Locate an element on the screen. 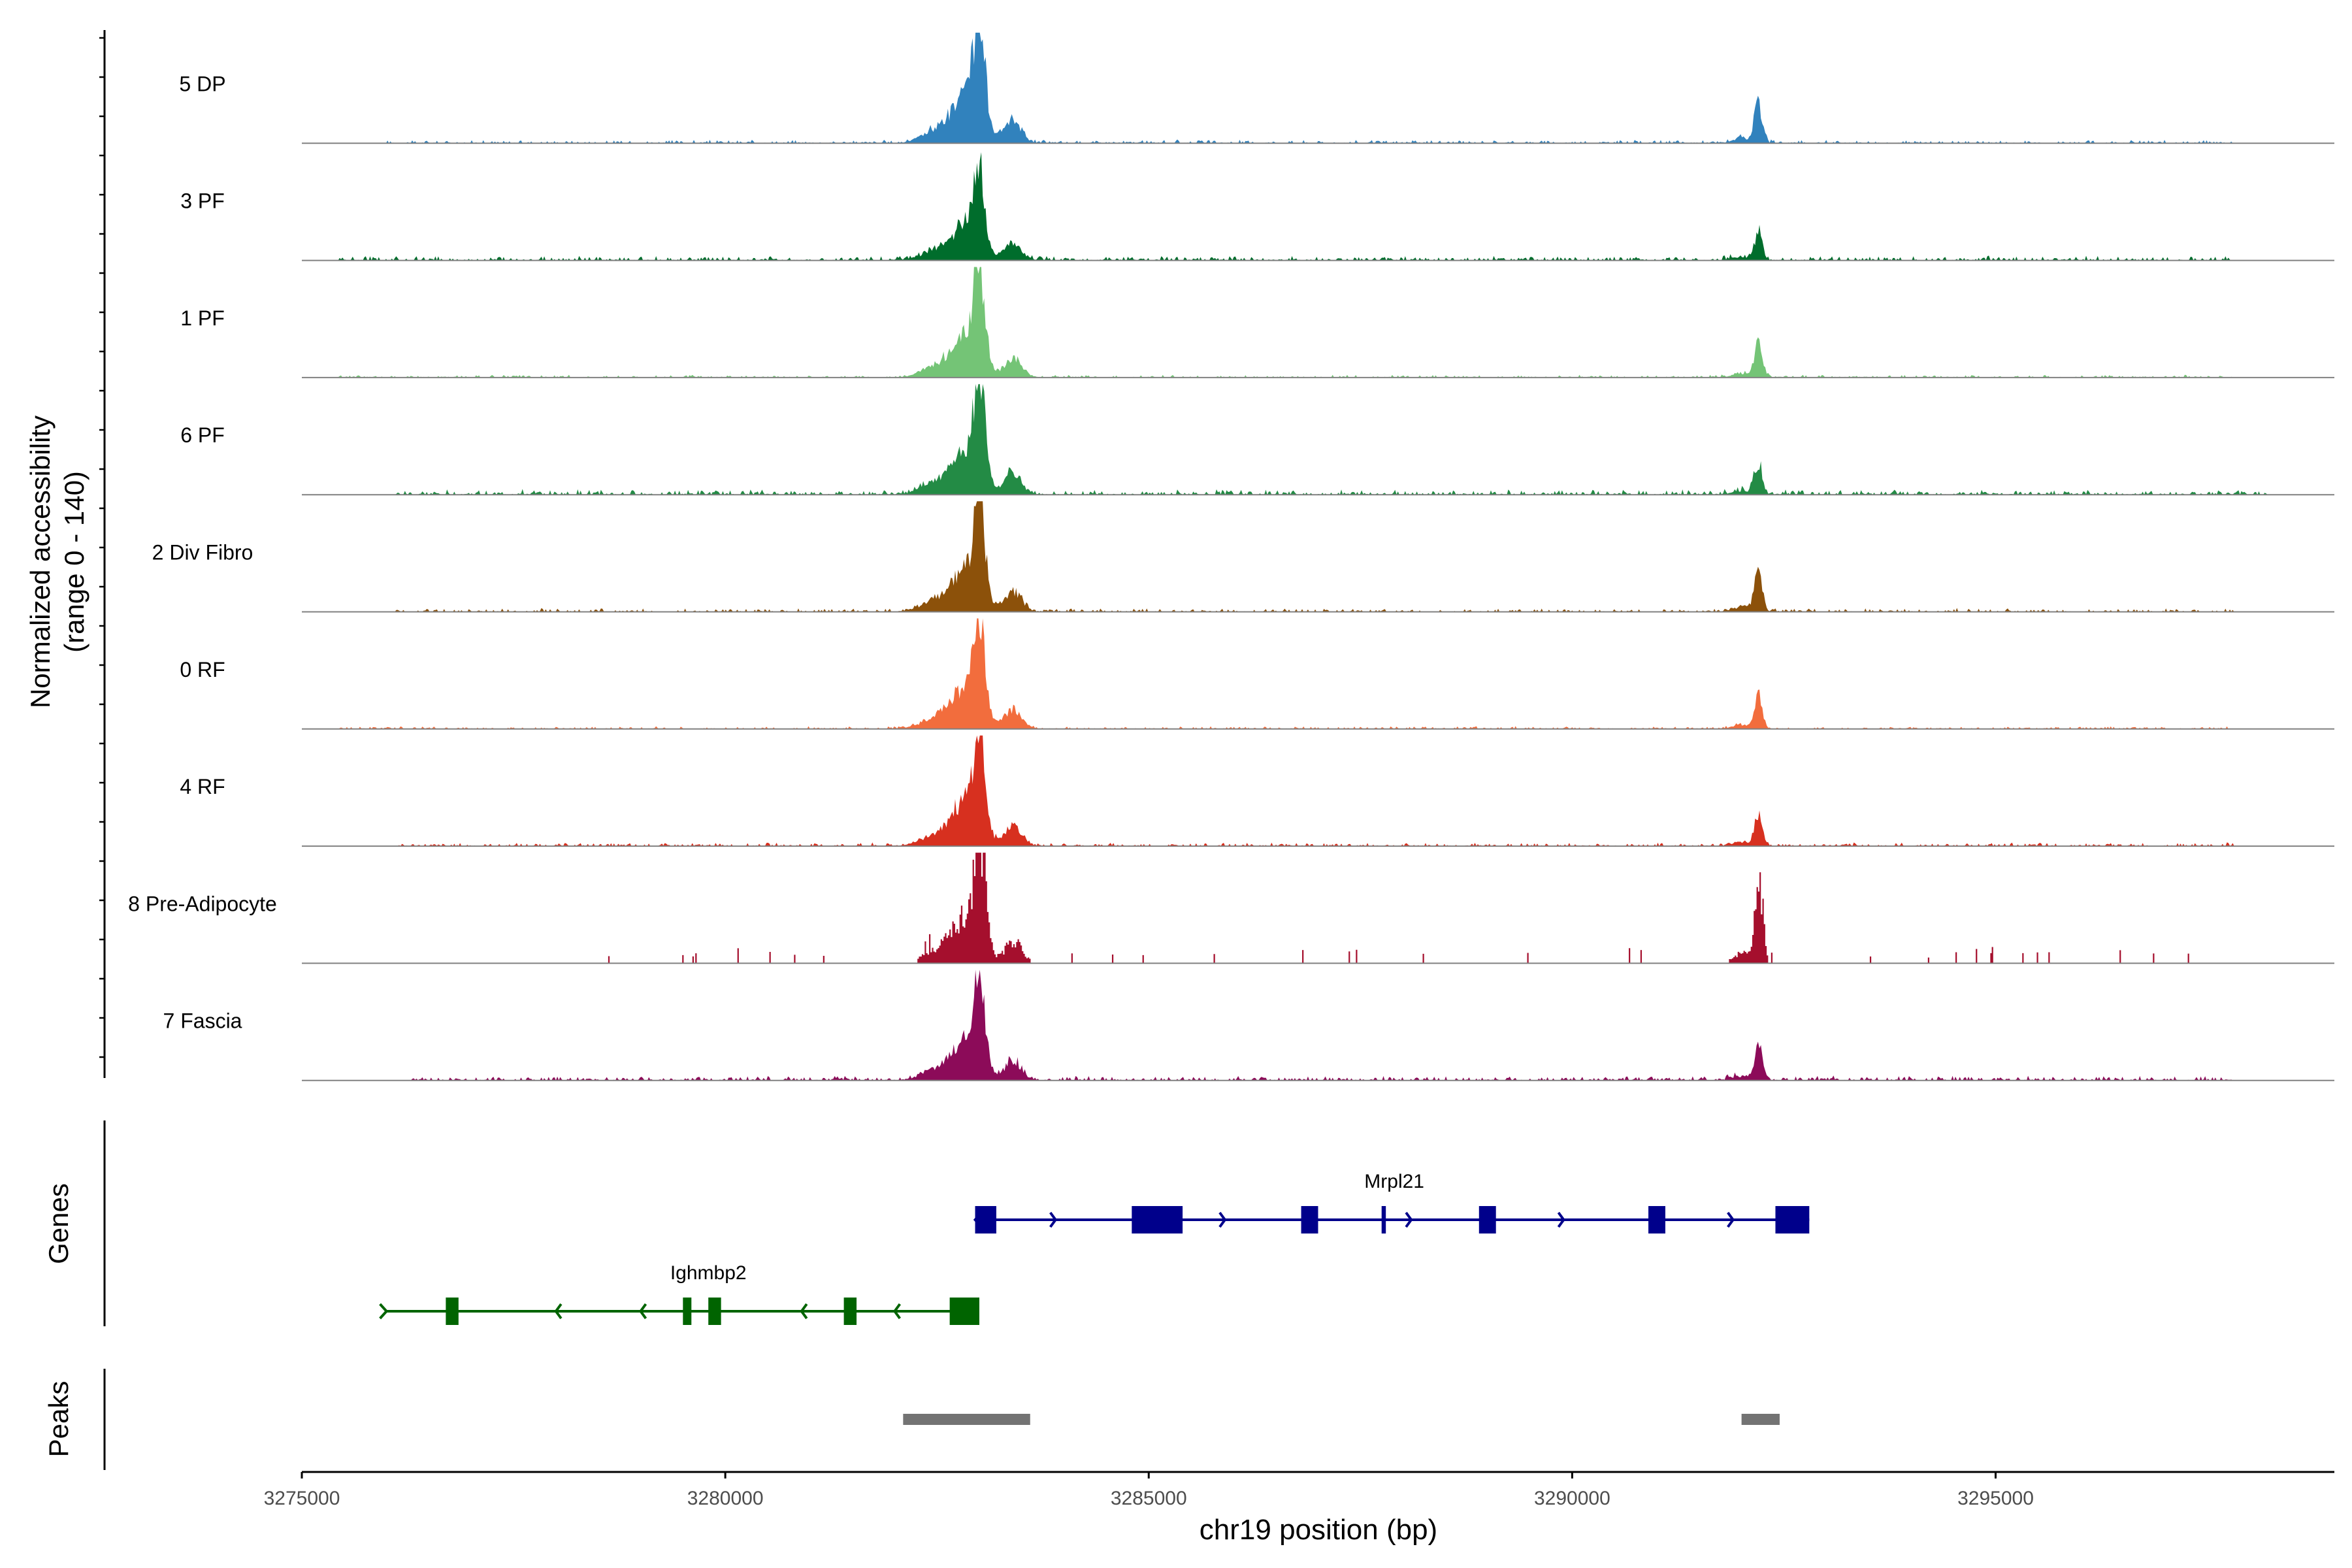 Image resolution: width=2352 pixels, height=1568 pixels. x-tick-label: 3280000 is located at coordinates (725, 1498).